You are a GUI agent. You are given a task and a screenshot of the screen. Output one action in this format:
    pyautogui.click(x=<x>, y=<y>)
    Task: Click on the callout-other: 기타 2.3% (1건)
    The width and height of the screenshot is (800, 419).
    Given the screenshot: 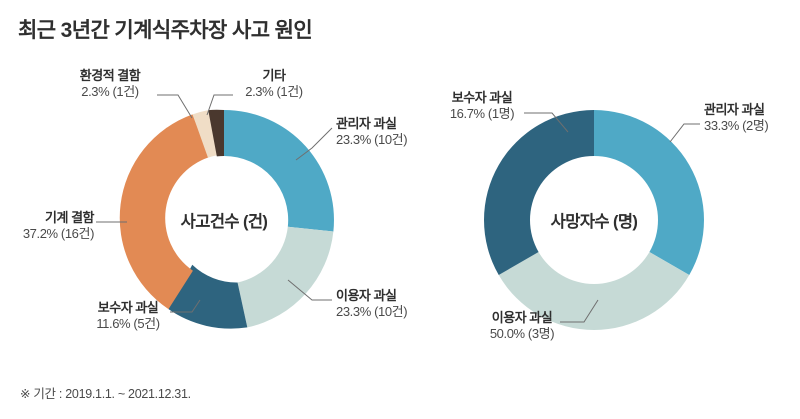 What is the action you would take?
    pyautogui.click(x=274, y=84)
    